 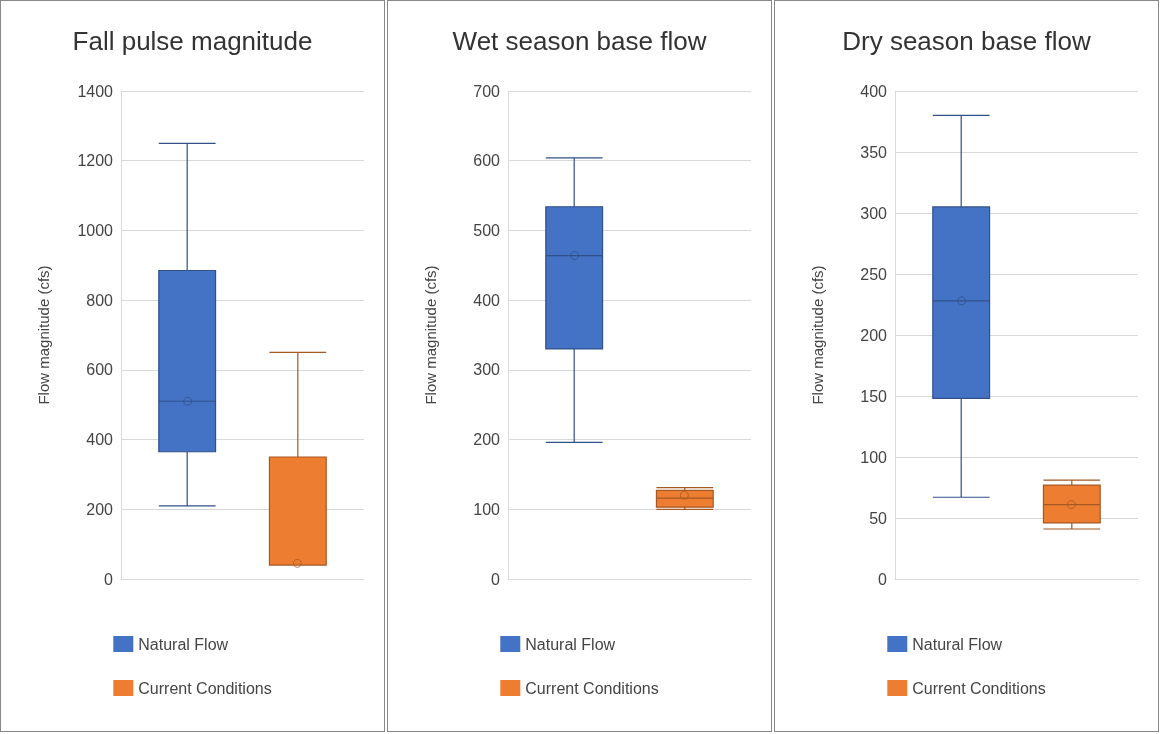 What do you see at coordinates (487, 230) in the screenshot?
I see `y-tick-label: 500` at bounding box center [487, 230].